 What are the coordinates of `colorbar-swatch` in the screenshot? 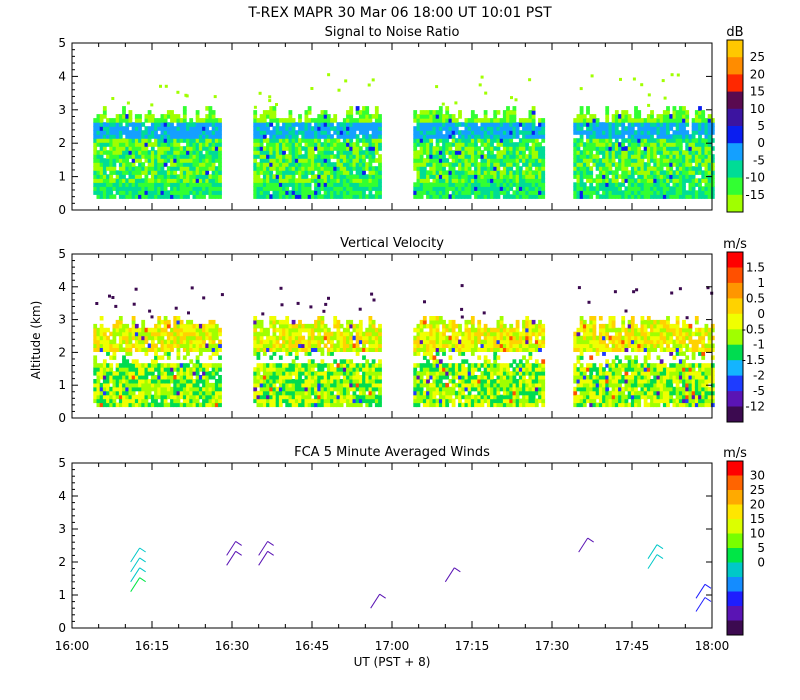 It's located at (735, 169).